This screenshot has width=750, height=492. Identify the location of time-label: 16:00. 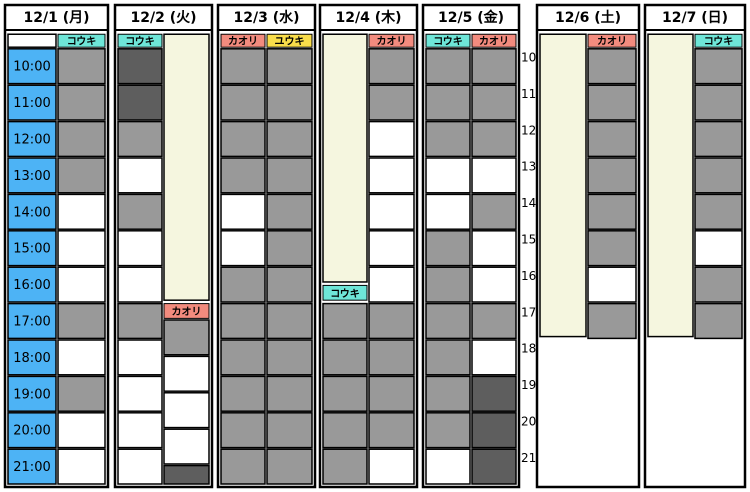
(31, 285).